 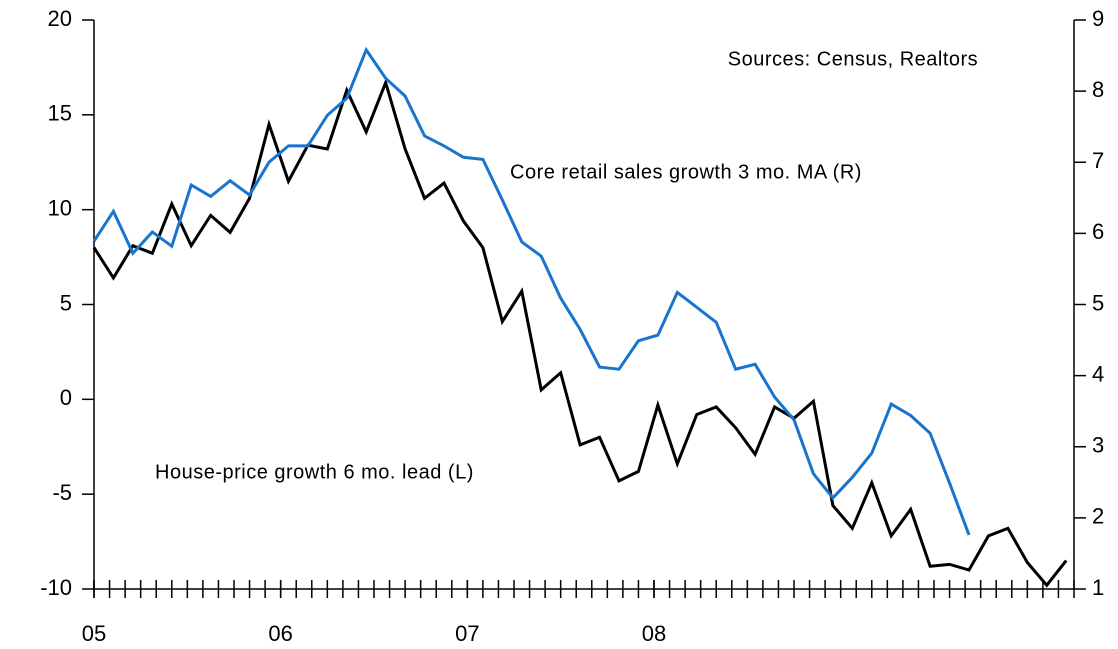 I want to click on y2-tick-label: 9, so click(x=1098, y=18).